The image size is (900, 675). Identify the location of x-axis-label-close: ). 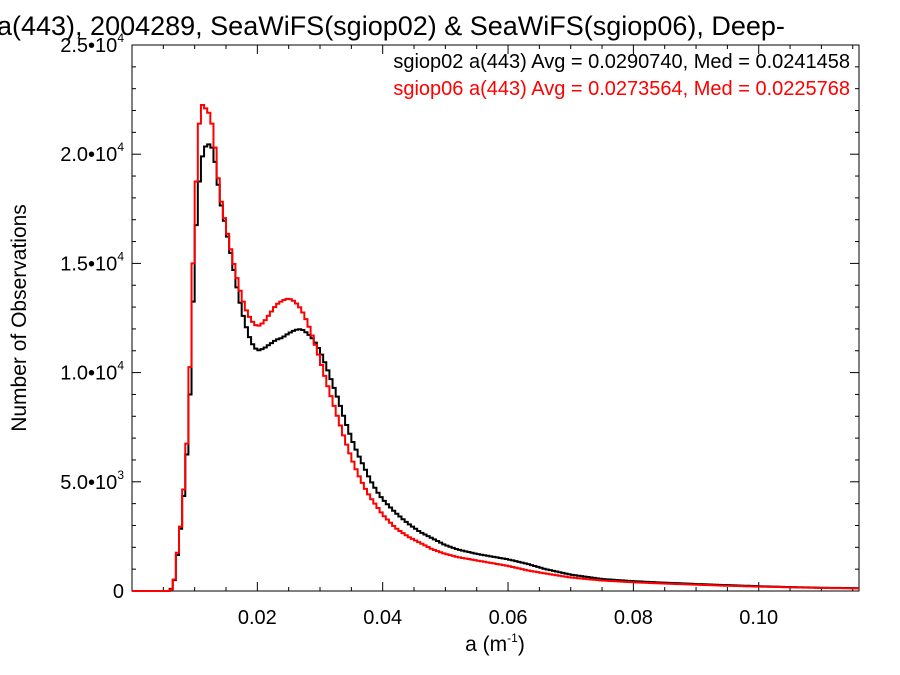
(521, 644).